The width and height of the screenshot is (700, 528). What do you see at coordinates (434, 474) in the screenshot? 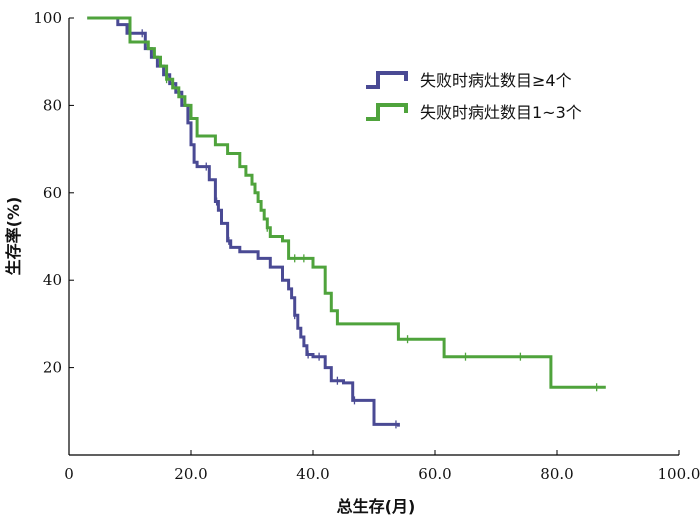
I see `x-tick-label: 60.0` at bounding box center [434, 474].